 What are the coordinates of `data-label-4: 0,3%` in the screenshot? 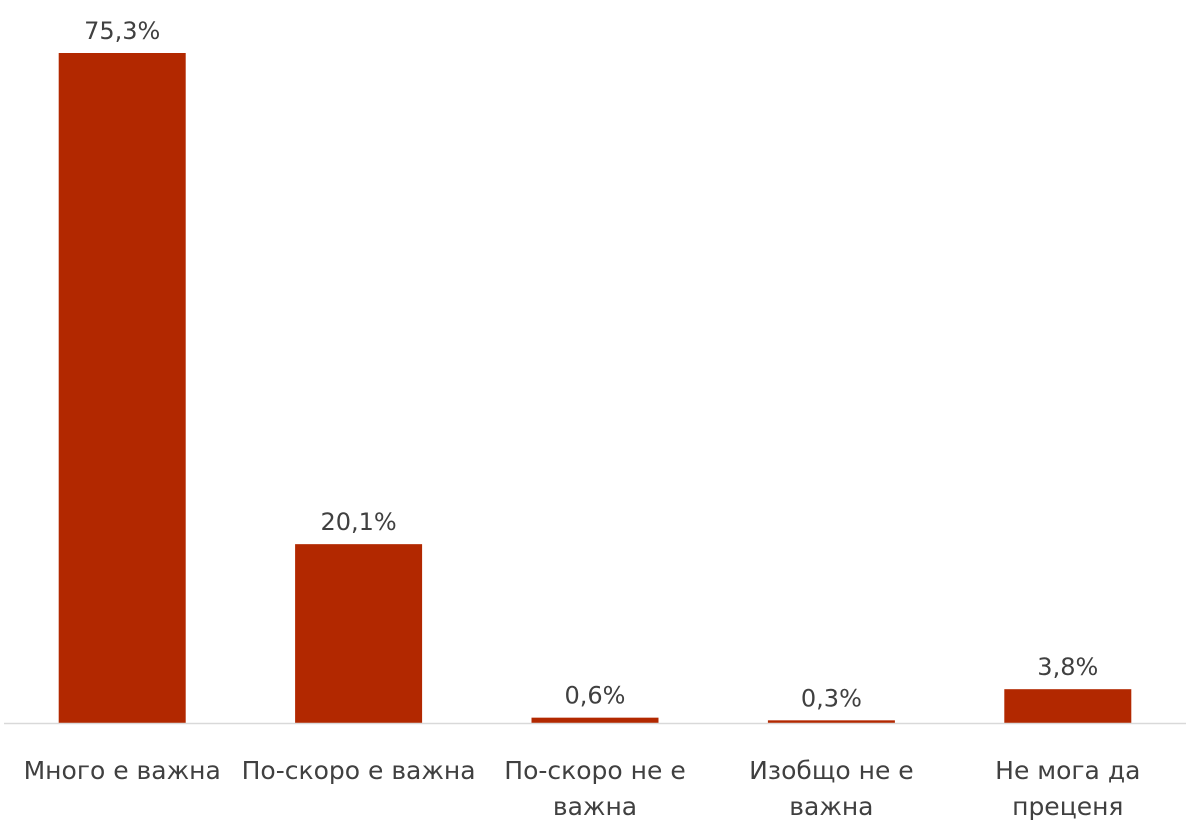 It's located at (831, 698).